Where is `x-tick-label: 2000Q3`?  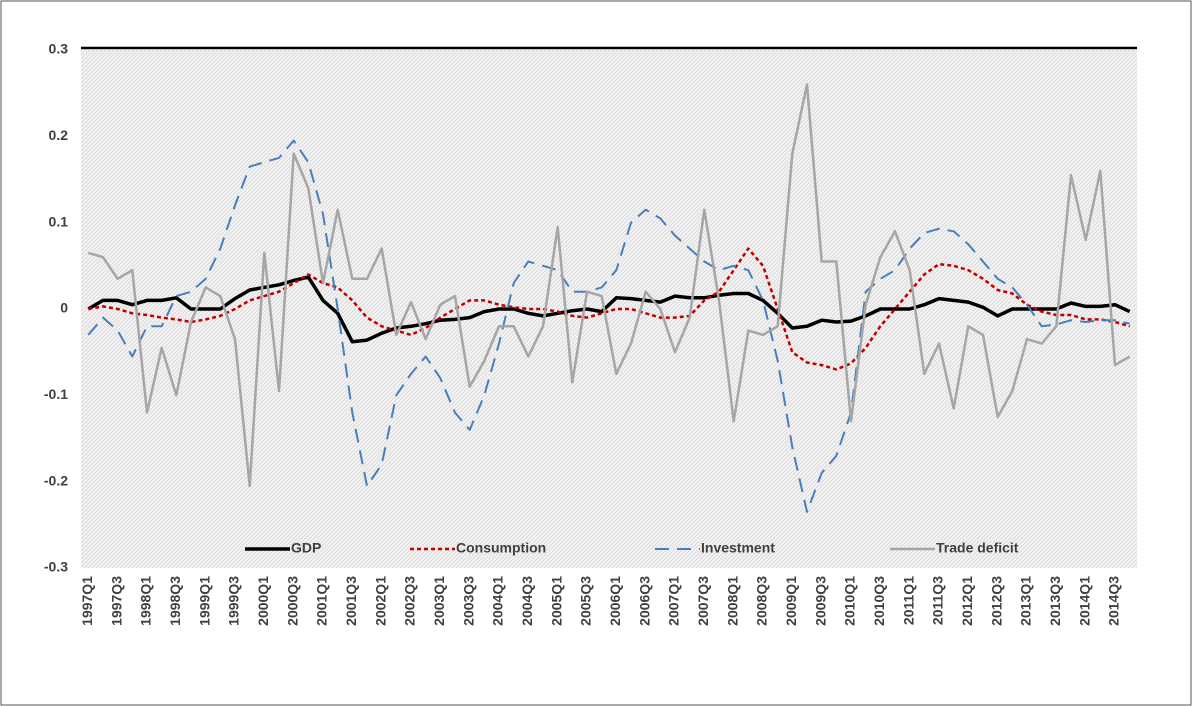
x-tick-label: 2000Q3 is located at coordinates (292, 601).